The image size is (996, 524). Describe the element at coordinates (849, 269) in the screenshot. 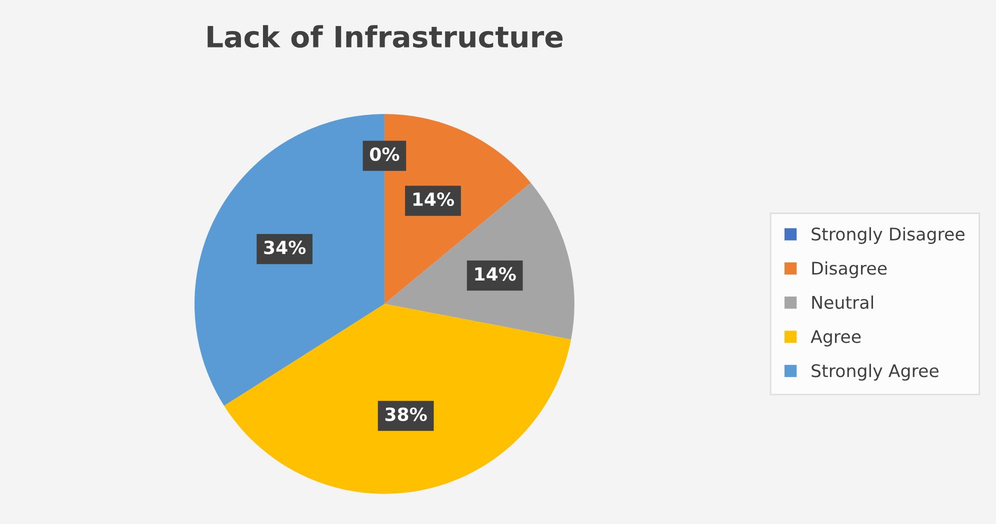

I see `legend-label: Disagree` at that location.